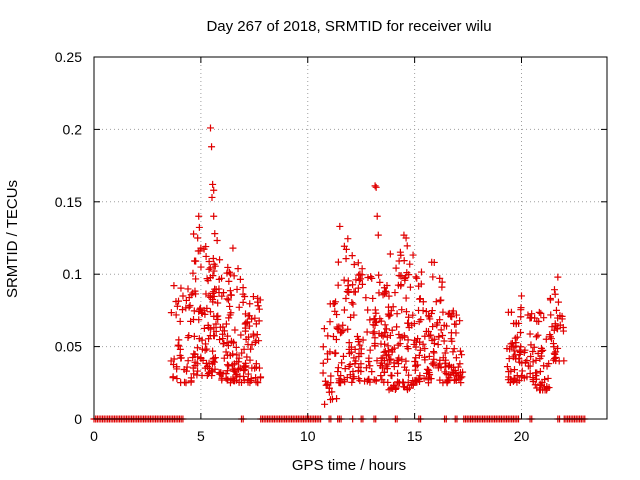  What do you see at coordinates (78, 419) in the screenshot?
I see `y-tick-label: 0` at bounding box center [78, 419].